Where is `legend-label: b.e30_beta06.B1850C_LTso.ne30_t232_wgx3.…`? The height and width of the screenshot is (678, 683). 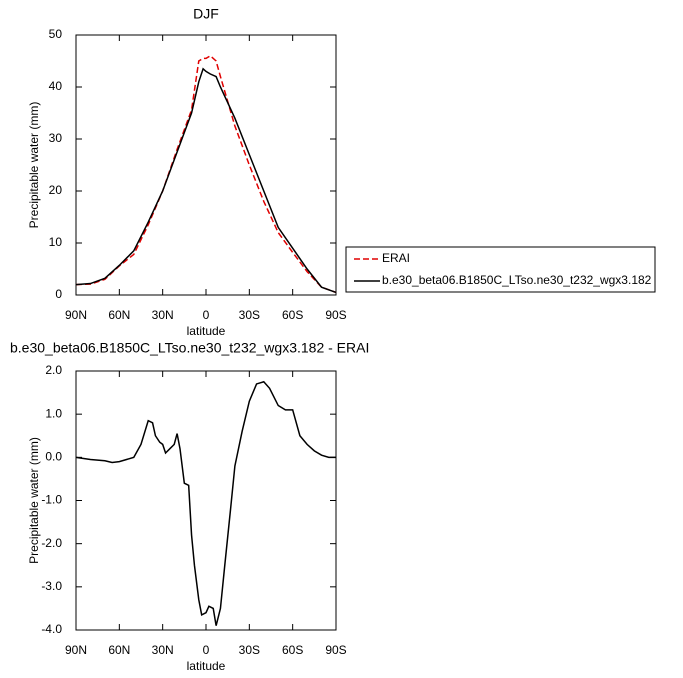
legend-label: b.e30_beta06.B1850C_LTso.ne30_t232_wgx3.… is located at coordinates (517, 280).